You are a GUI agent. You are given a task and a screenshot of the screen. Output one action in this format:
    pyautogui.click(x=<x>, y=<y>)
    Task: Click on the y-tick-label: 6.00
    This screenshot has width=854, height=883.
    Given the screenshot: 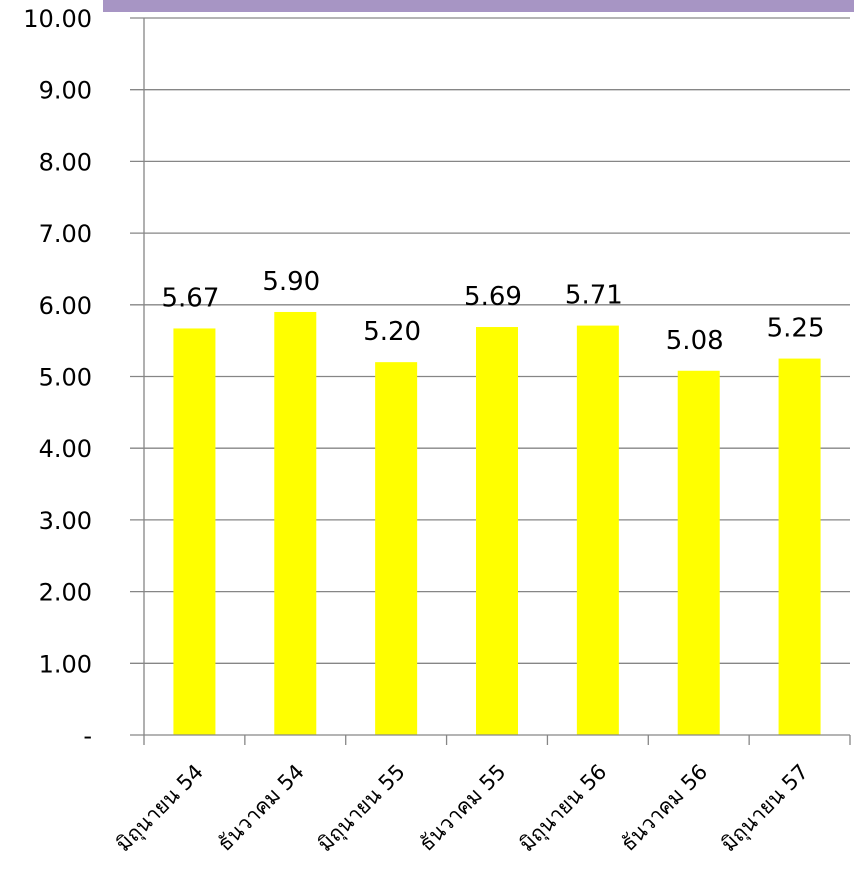 What is the action you would take?
    pyautogui.click(x=65, y=306)
    